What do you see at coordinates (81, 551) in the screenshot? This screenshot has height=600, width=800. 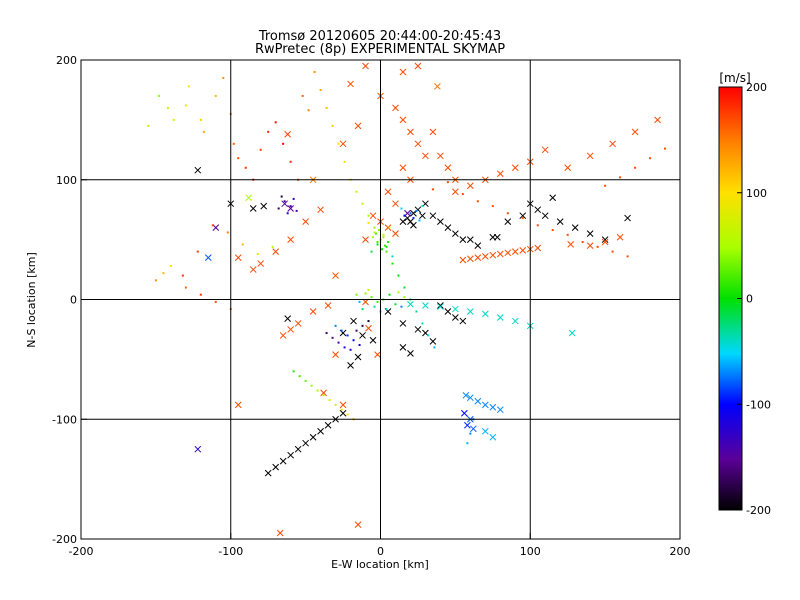 I see `x-tick-label: -200` at bounding box center [81, 551].